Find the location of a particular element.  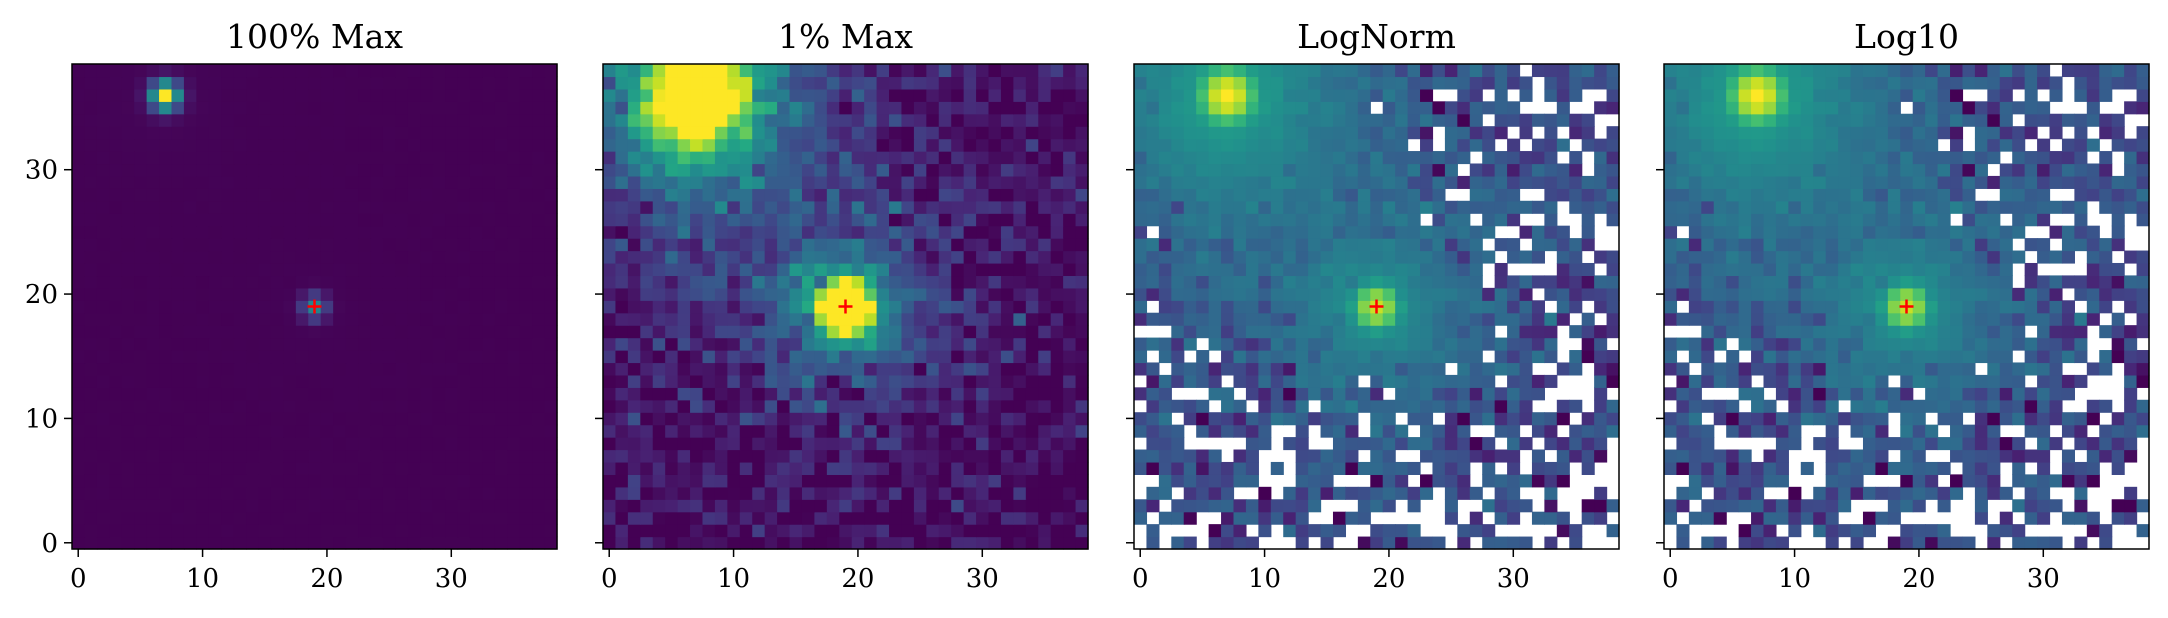

chart-title: 100% Max is located at coordinates (314, 36).